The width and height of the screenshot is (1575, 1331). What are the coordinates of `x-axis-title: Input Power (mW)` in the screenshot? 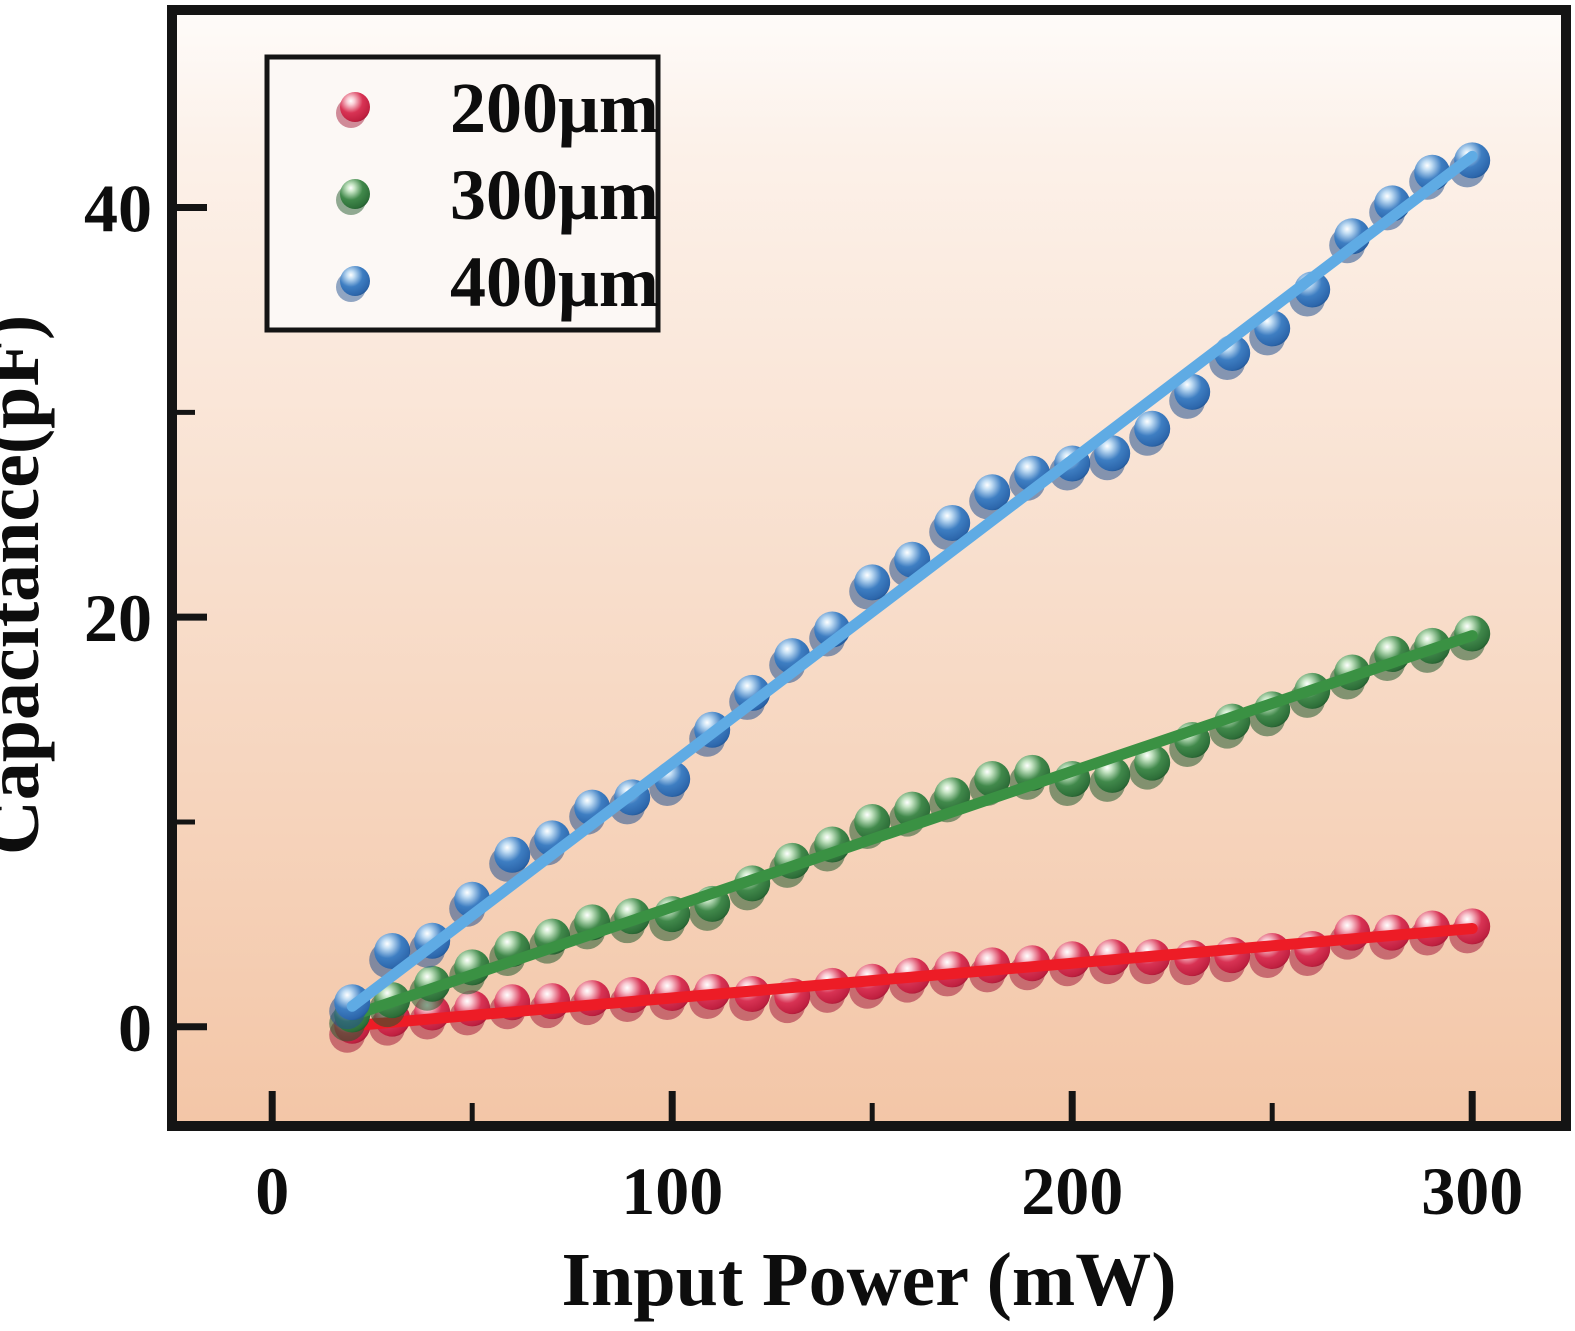 It's located at (868, 1280).